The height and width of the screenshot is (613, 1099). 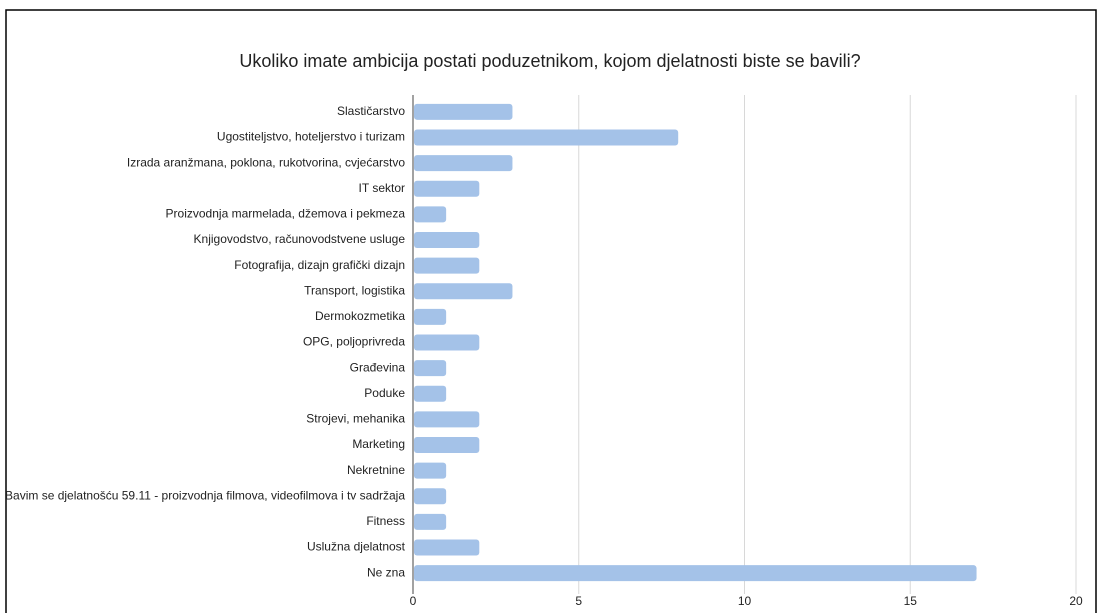 I want to click on y-tick-label: OPG, poljoprivreda, so click(x=354, y=342).